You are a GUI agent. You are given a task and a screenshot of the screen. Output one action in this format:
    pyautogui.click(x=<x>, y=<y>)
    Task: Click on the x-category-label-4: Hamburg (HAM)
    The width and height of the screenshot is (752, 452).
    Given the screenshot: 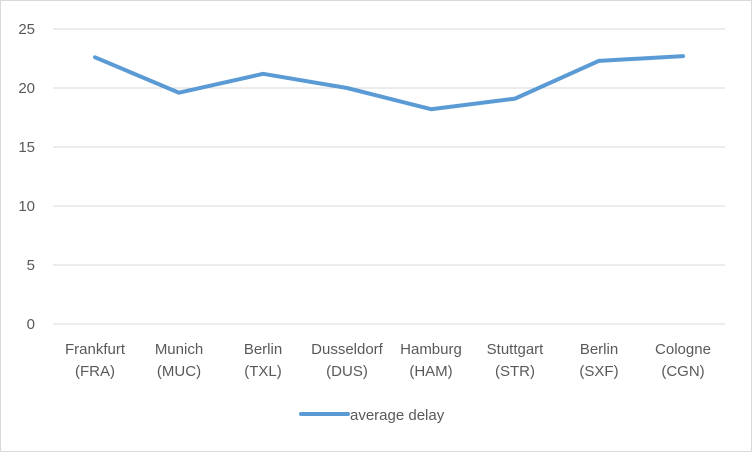 What is the action you would take?
    pyautogui.click(x=431, y=360)
    